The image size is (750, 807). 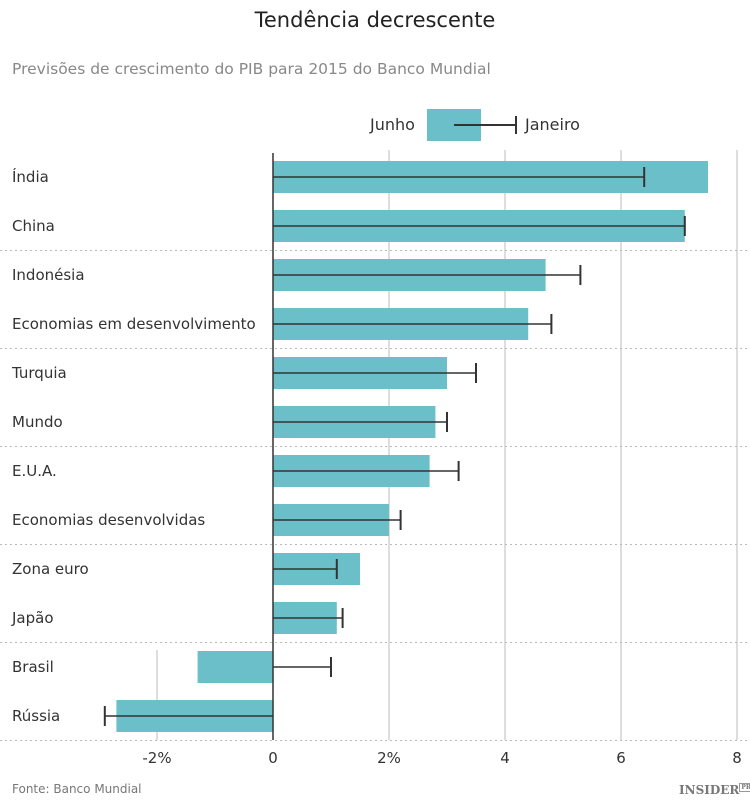 What do you see at coordinates (389, 758) in the screenshot?
I see `x-tick-label: 2%` at bounding box center [389, 758].